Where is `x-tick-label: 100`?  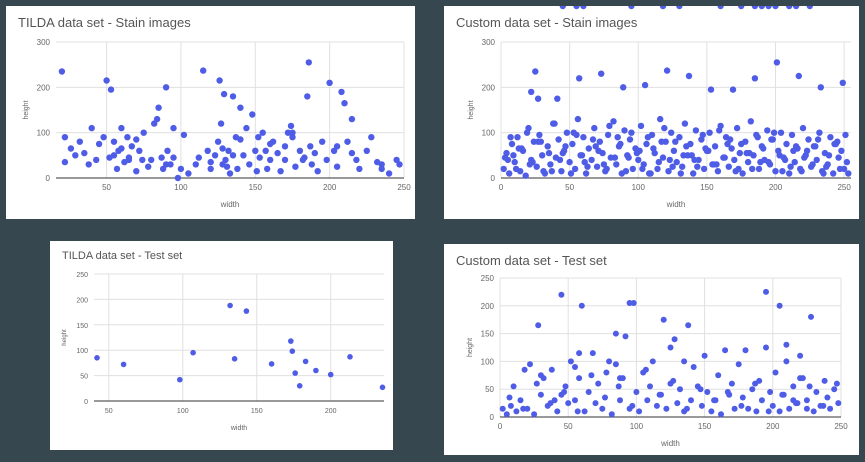
x-tick-label: 100 is located at coordinates (181, 187).